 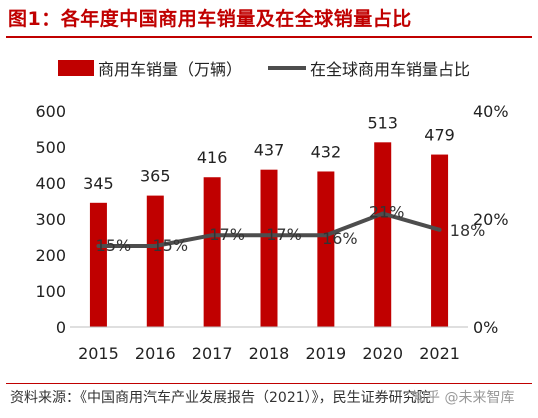 I want to click on share-value-label: 16%, so click(x=340, y=238).